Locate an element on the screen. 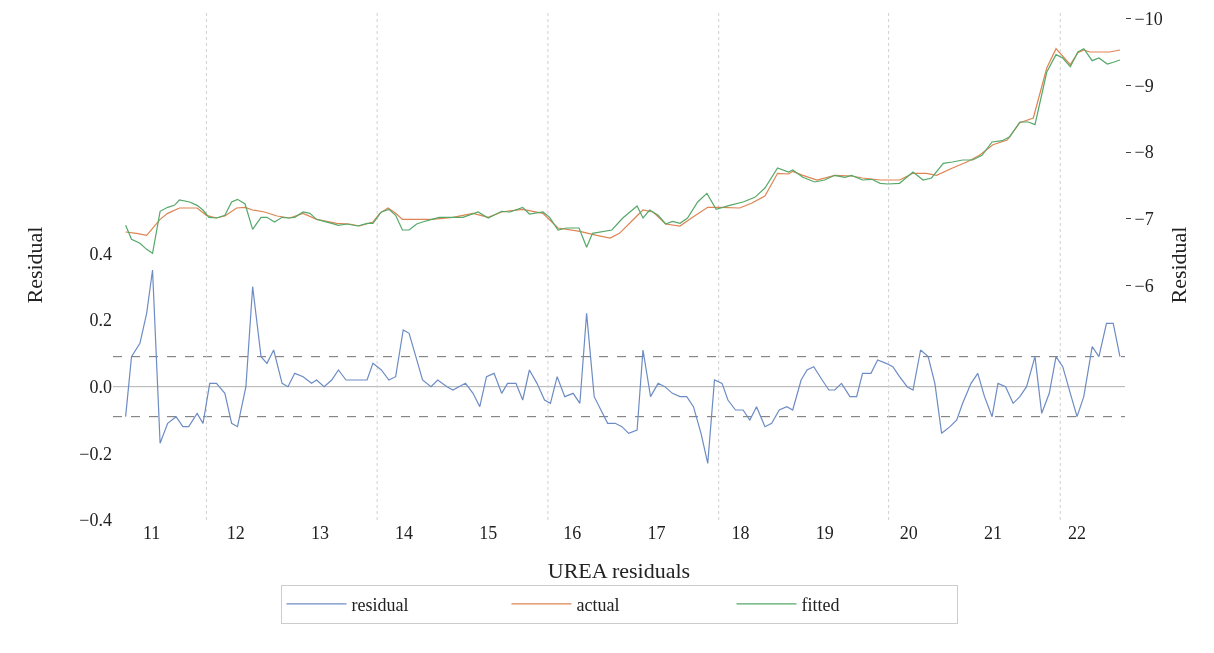 This screenshot has height=653, width=1214. x-tick-label: 19 is located at coordinates (824, 533).